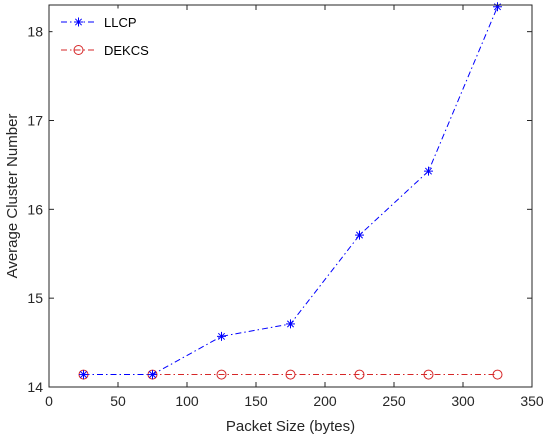 This screenshot has height=438, width=550. I want to click on legend: LLCP DEKCS, so click(112, 37).